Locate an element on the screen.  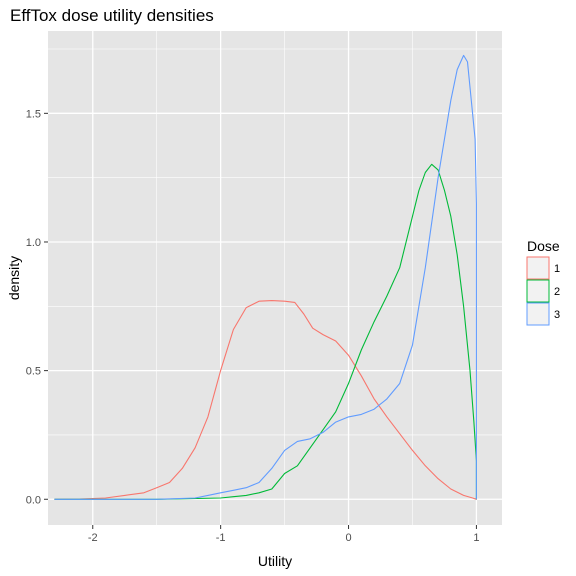
legend-title: Dose is located at coordinates (543, 246).